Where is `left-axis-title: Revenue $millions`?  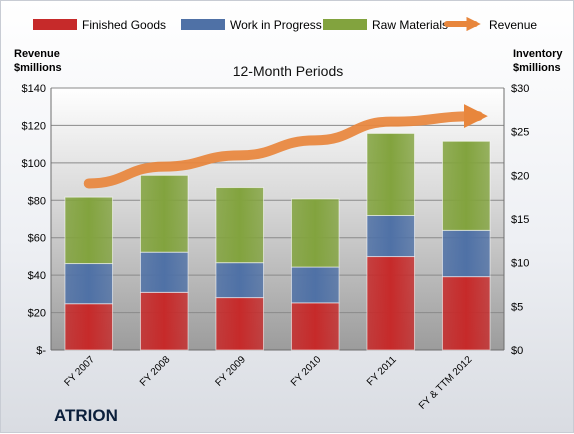 left-axis-title: Revenue $millions is located at coordinates (38, 61).